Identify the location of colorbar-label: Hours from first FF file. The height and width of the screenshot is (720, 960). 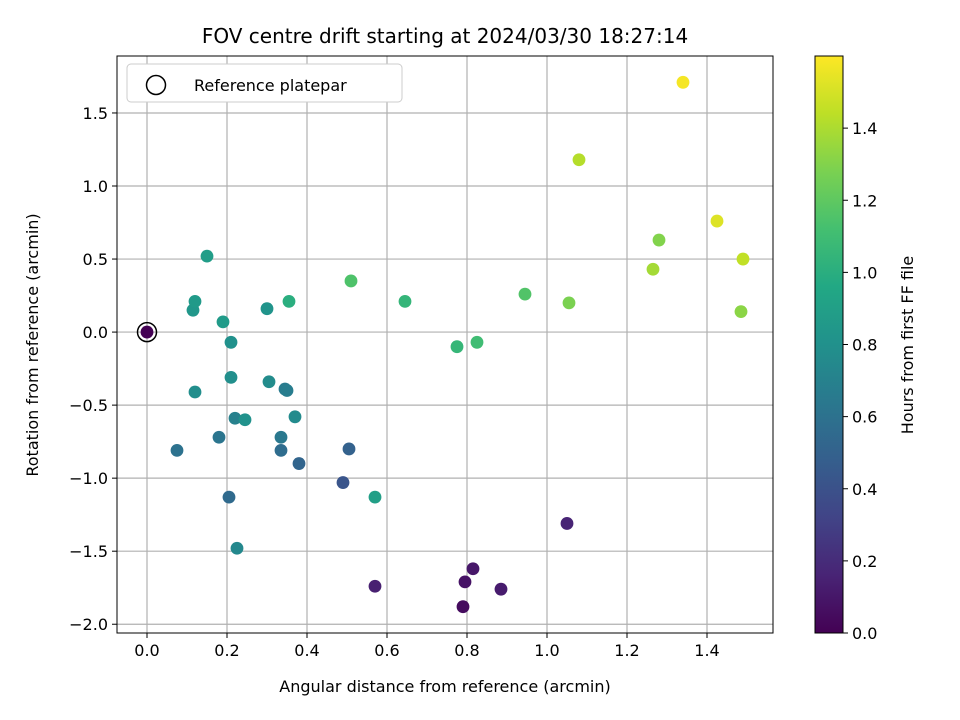
(907, 345).